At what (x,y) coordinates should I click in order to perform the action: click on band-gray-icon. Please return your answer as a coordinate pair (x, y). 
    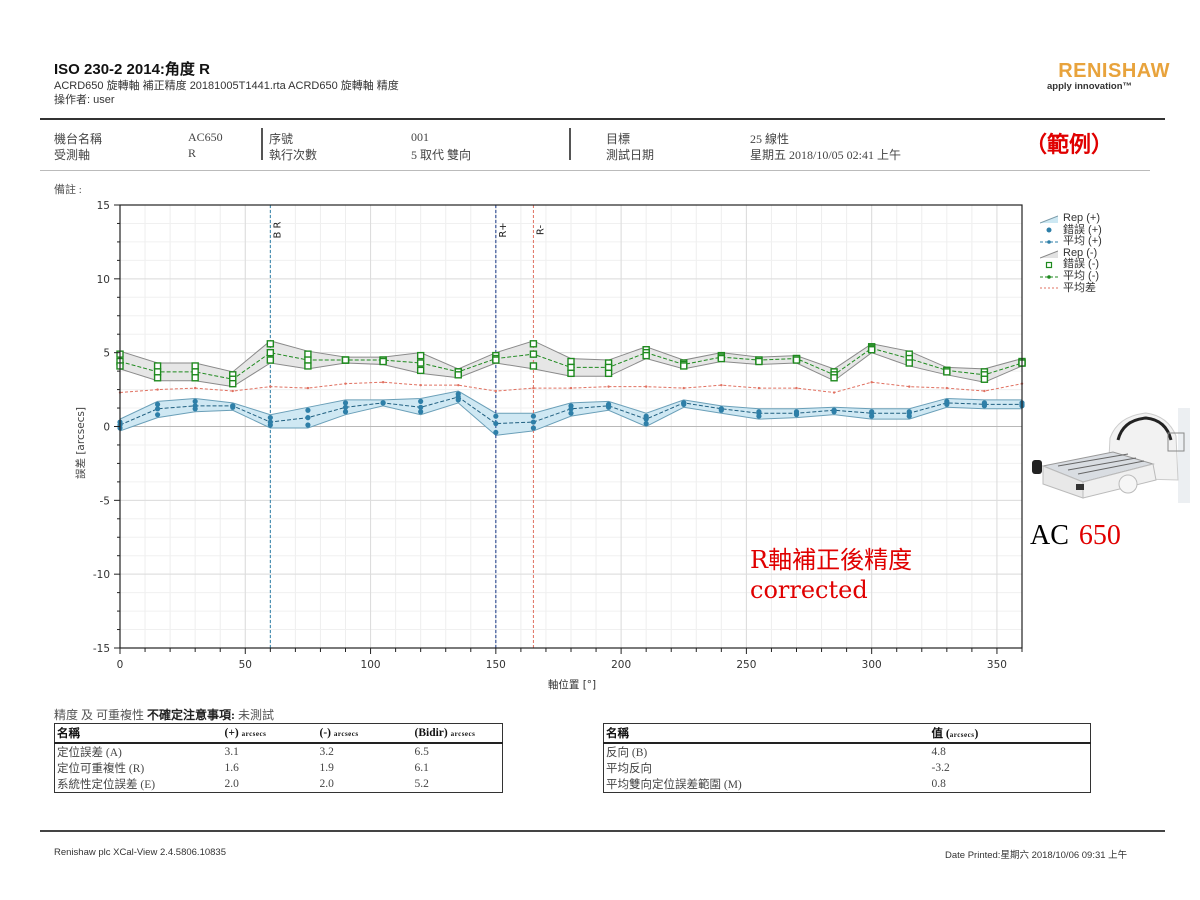
    Looking at the image, I should click on (1049, 254).